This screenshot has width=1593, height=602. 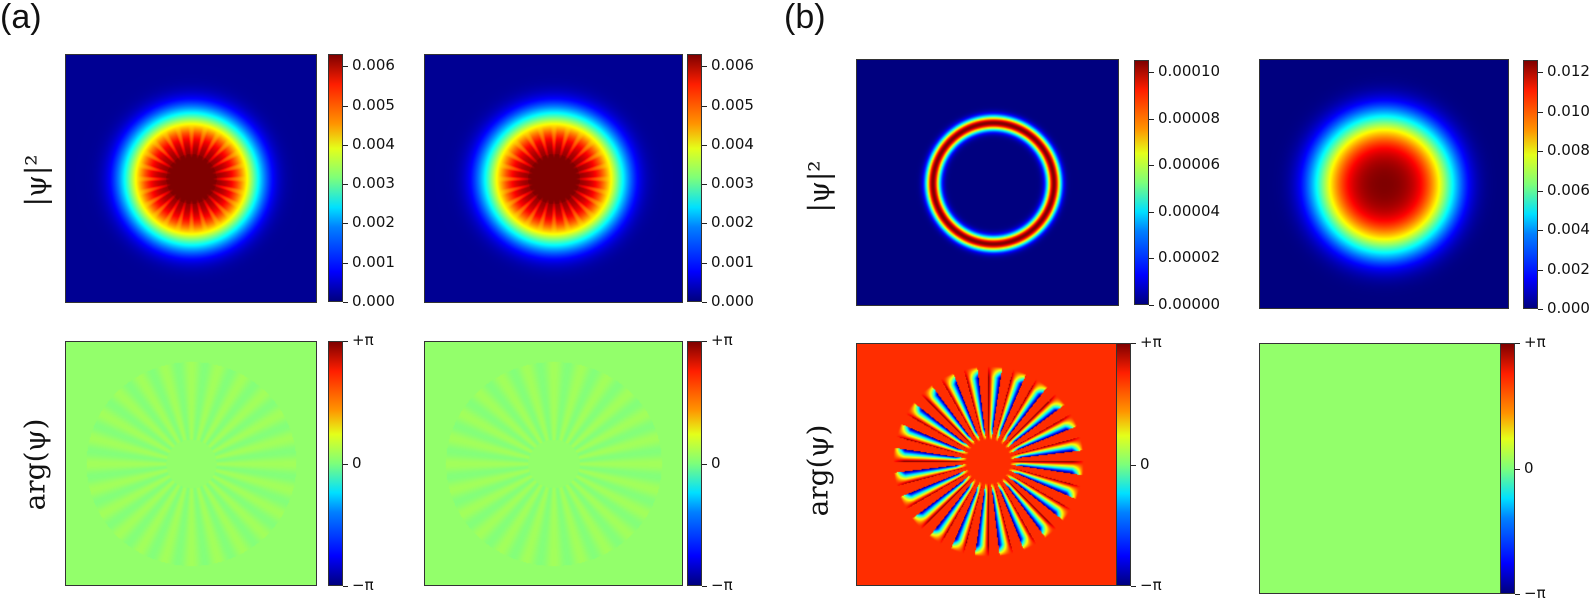 What do you see at coordinates (1568, 110) in the screenshot?
I see `colorbar-tick-label: 0.010` at bounding box center [1568, 110].